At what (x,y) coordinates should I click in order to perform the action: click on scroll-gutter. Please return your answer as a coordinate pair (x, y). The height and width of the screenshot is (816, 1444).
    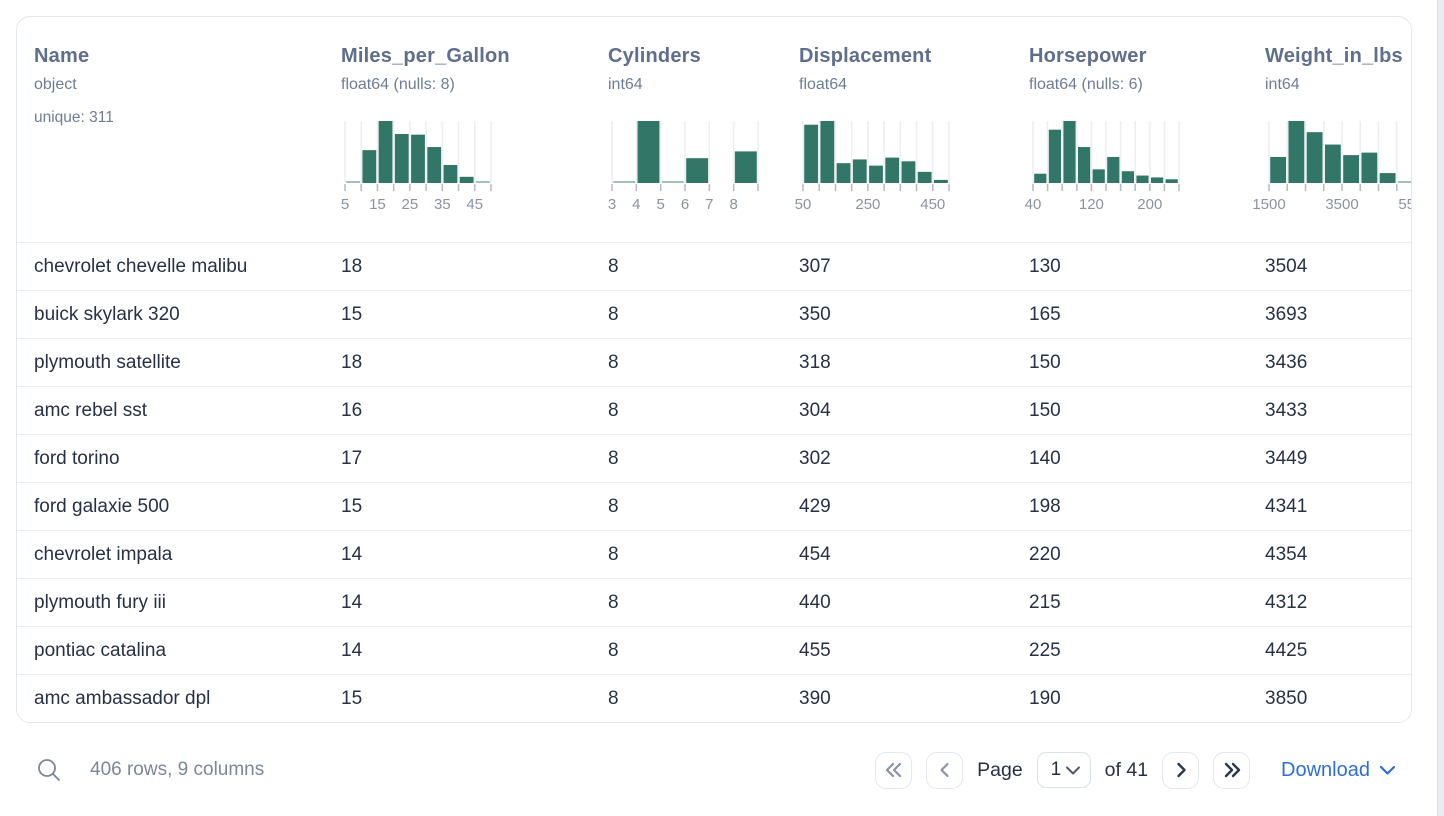
    Looking at the image, I should click on (1440, 408).